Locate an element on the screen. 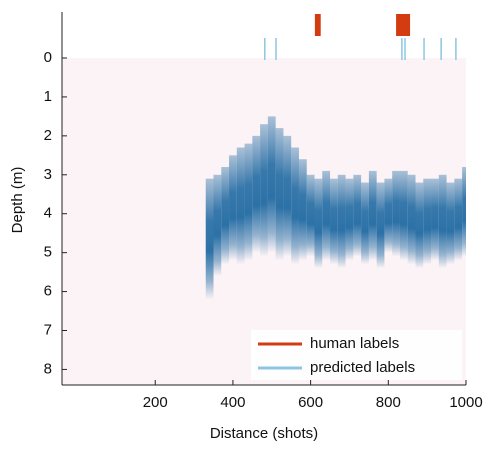  legend-box is located at coordinates (356, 355).